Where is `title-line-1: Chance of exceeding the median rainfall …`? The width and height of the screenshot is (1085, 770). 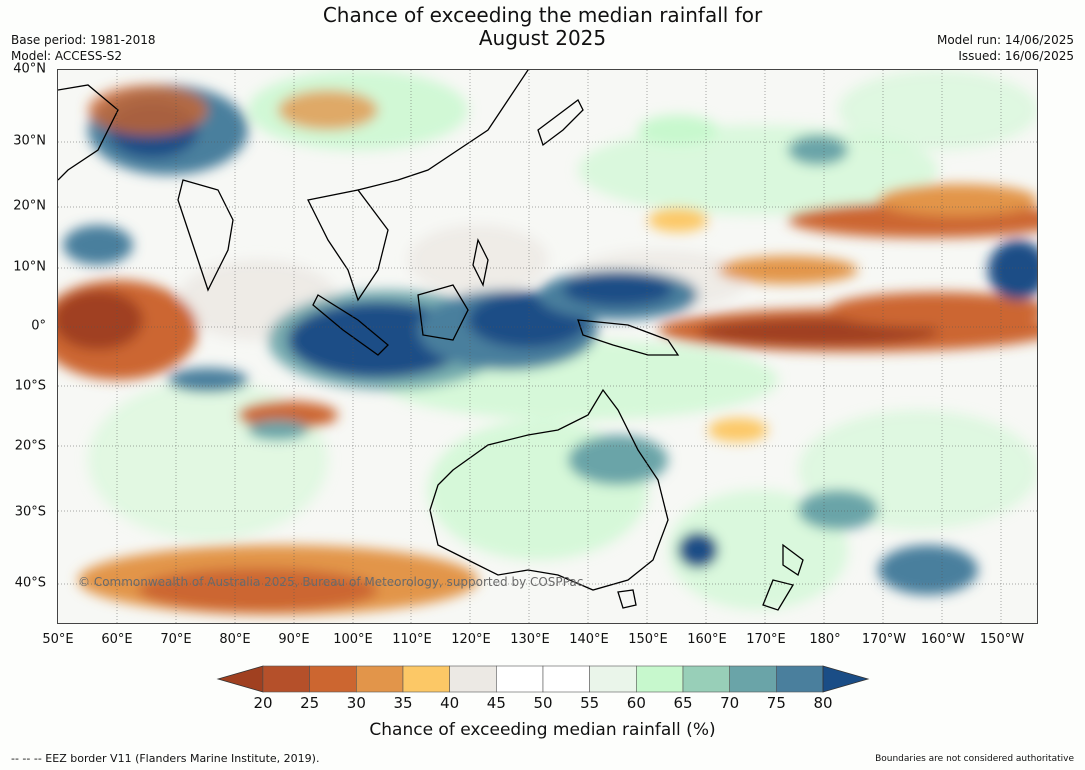
title-line-1: Chance of exceeding the median rainfall … is located at coordinates (542, 15).